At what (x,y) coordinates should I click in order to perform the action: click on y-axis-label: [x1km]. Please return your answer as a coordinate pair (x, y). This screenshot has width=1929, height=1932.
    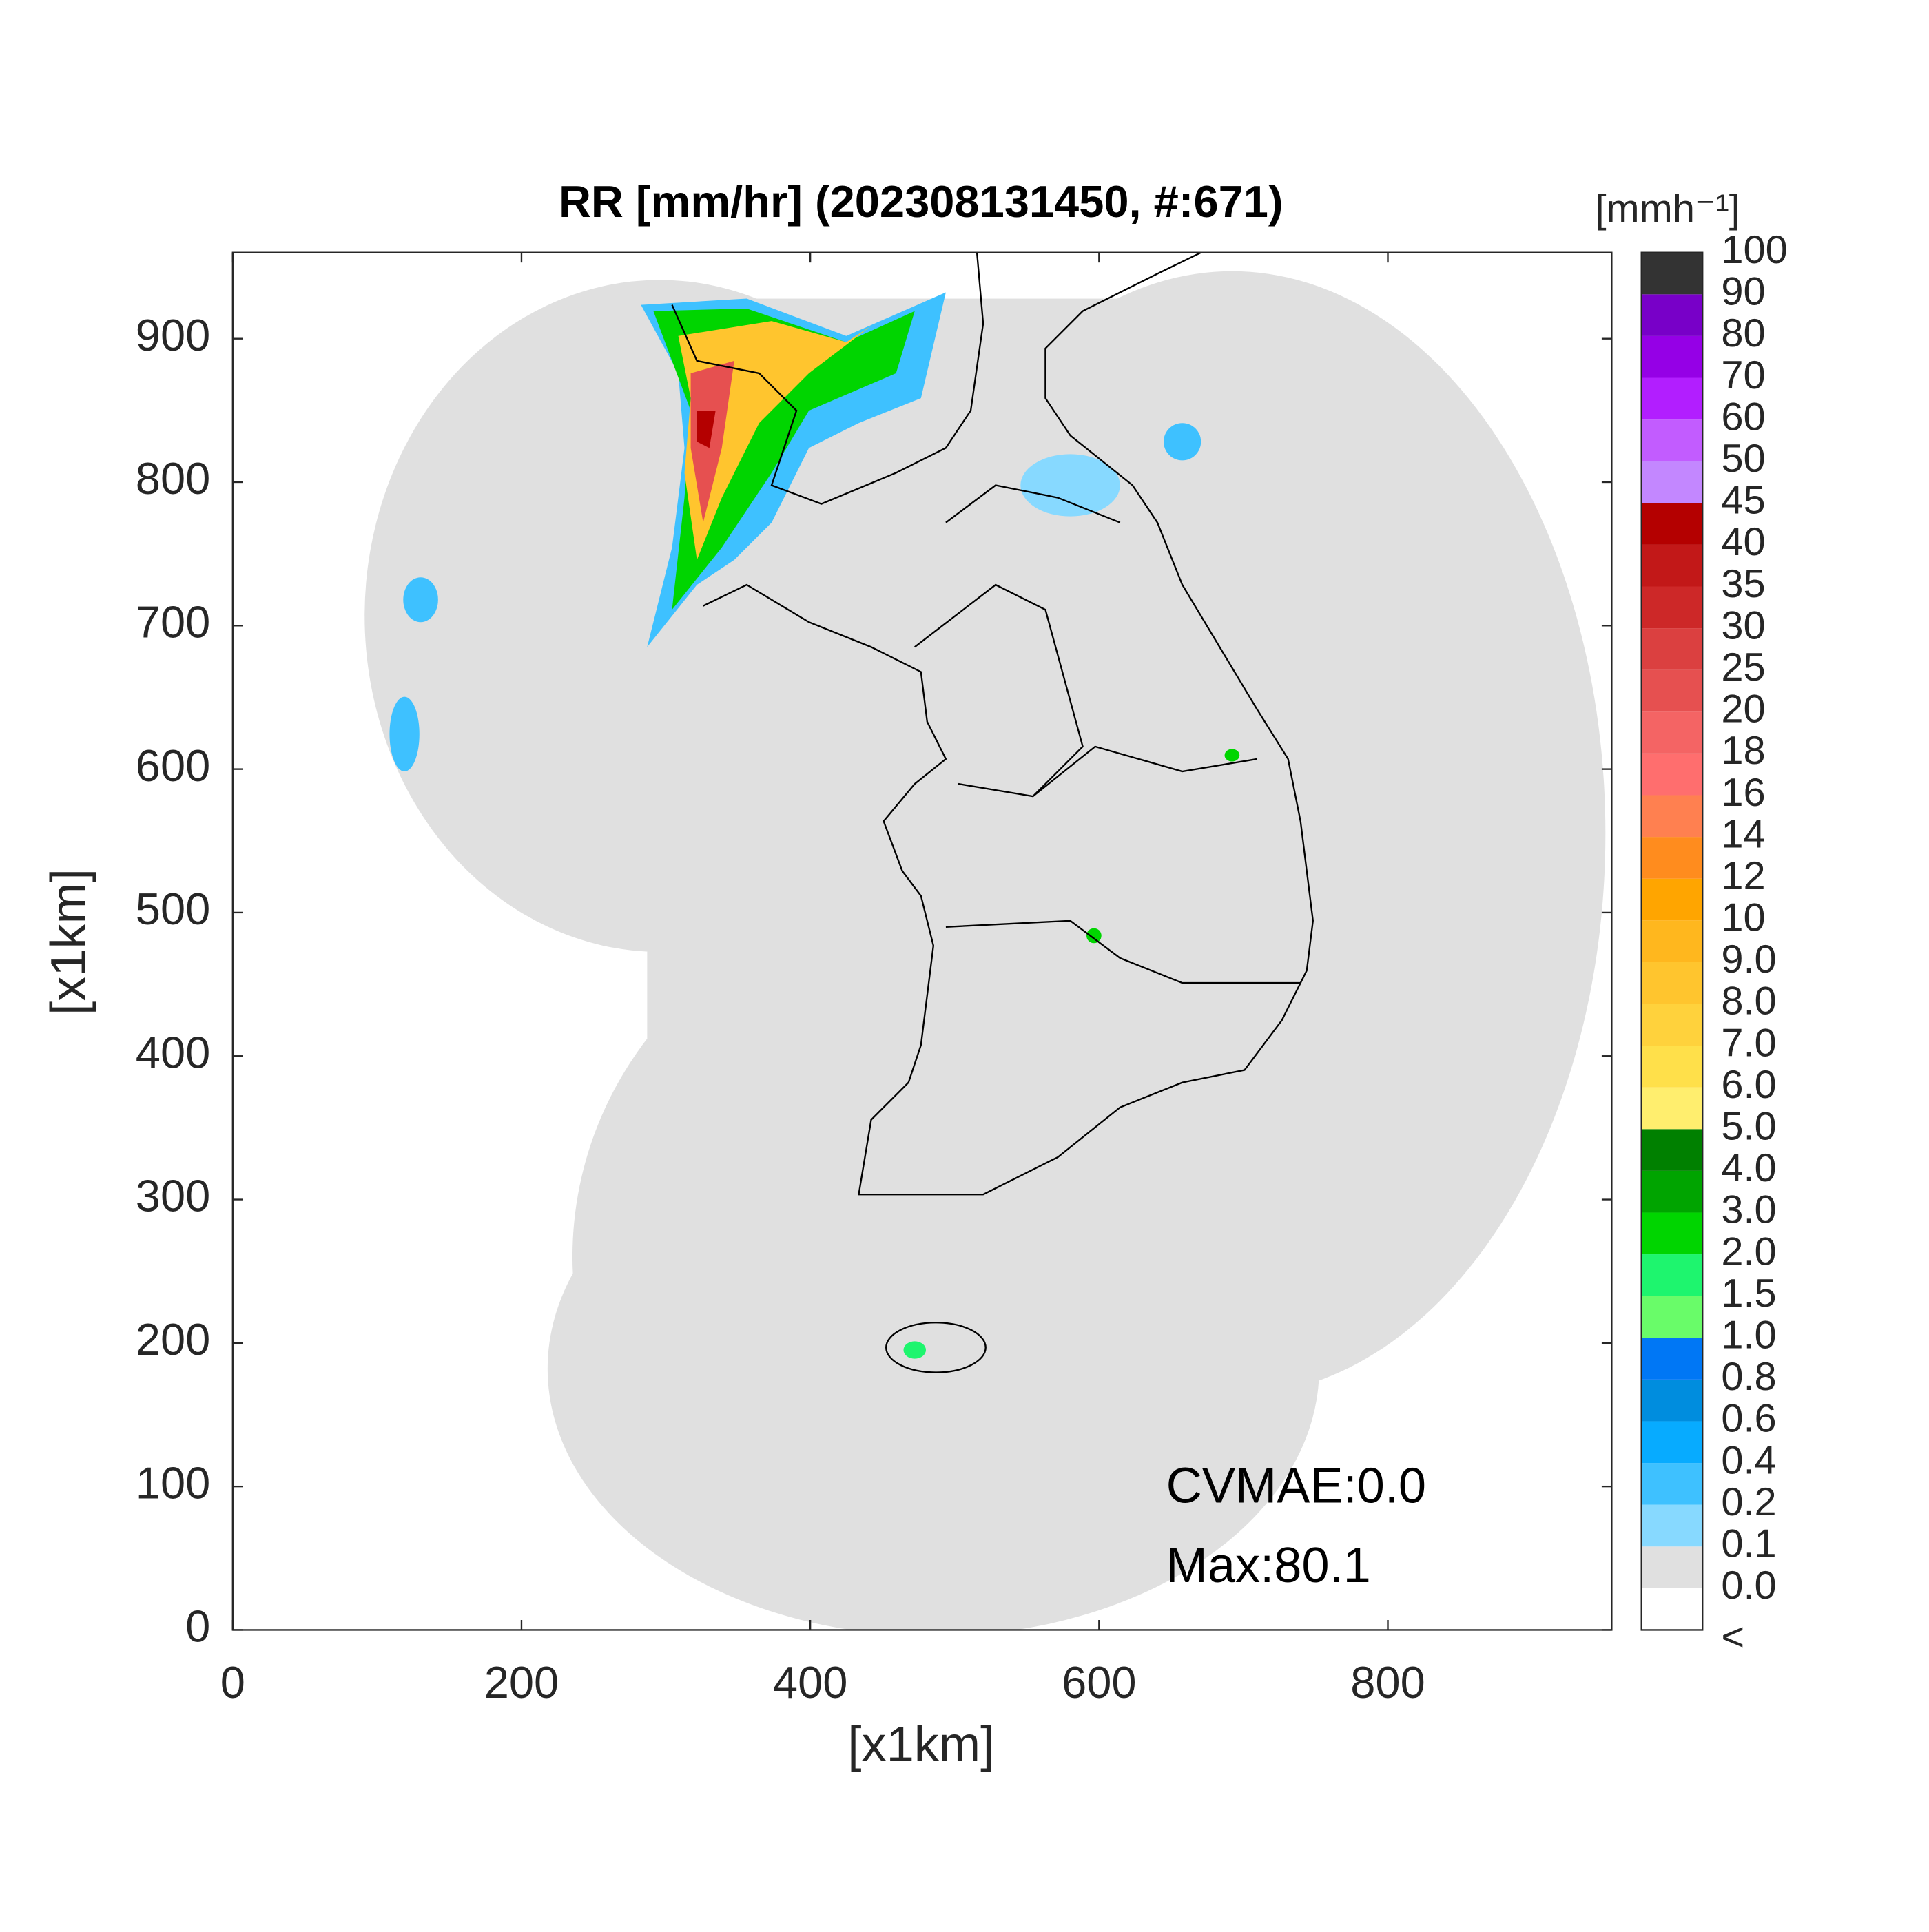
    Looking at the image, I should click on (68, 942).